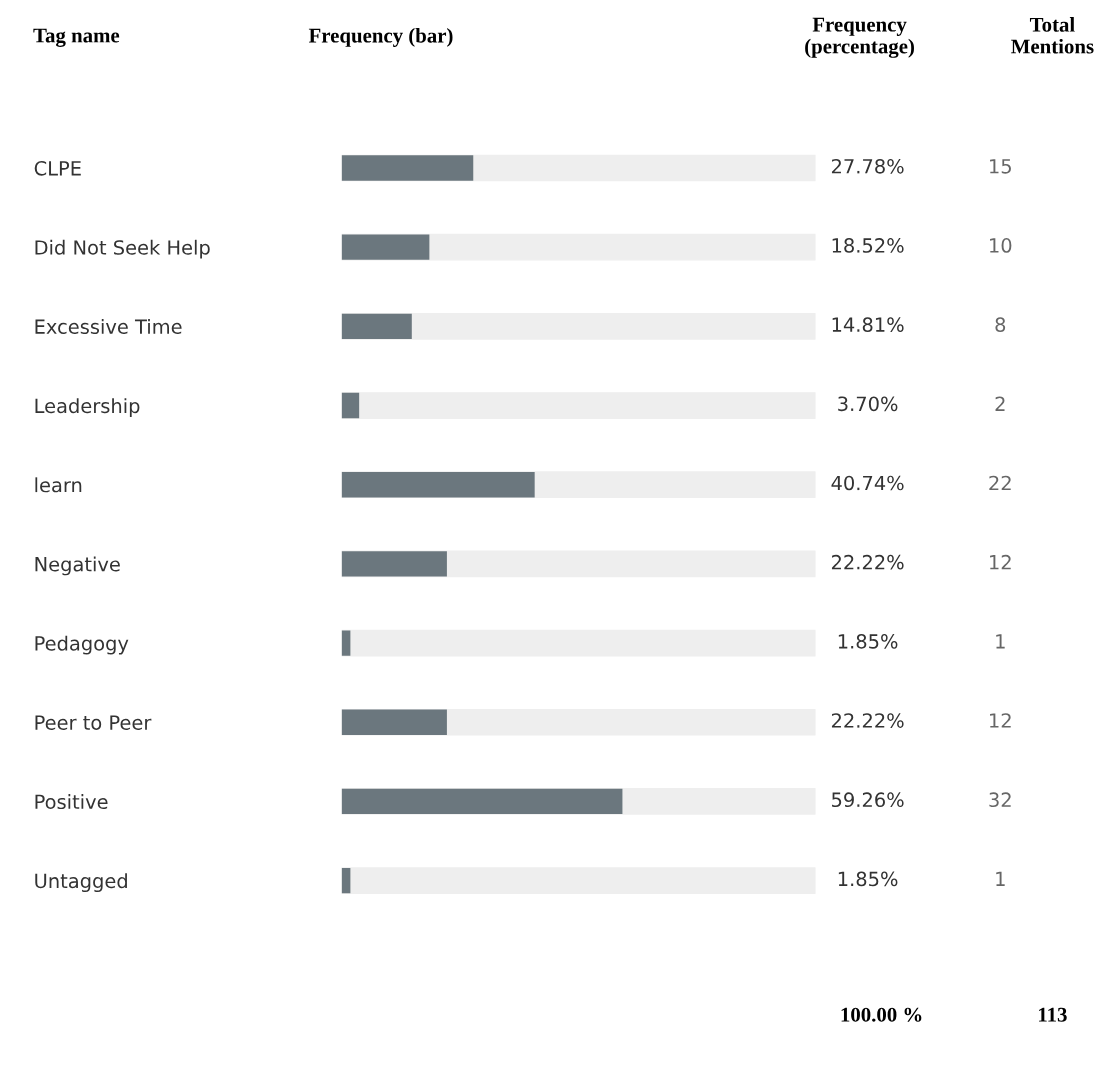 This screenshot has height=1070, width=1102. What do you see at coordinates (87, 407) in the screenshot?
I see `y-tick-label: Leadership` at bounding box center [87, 407].